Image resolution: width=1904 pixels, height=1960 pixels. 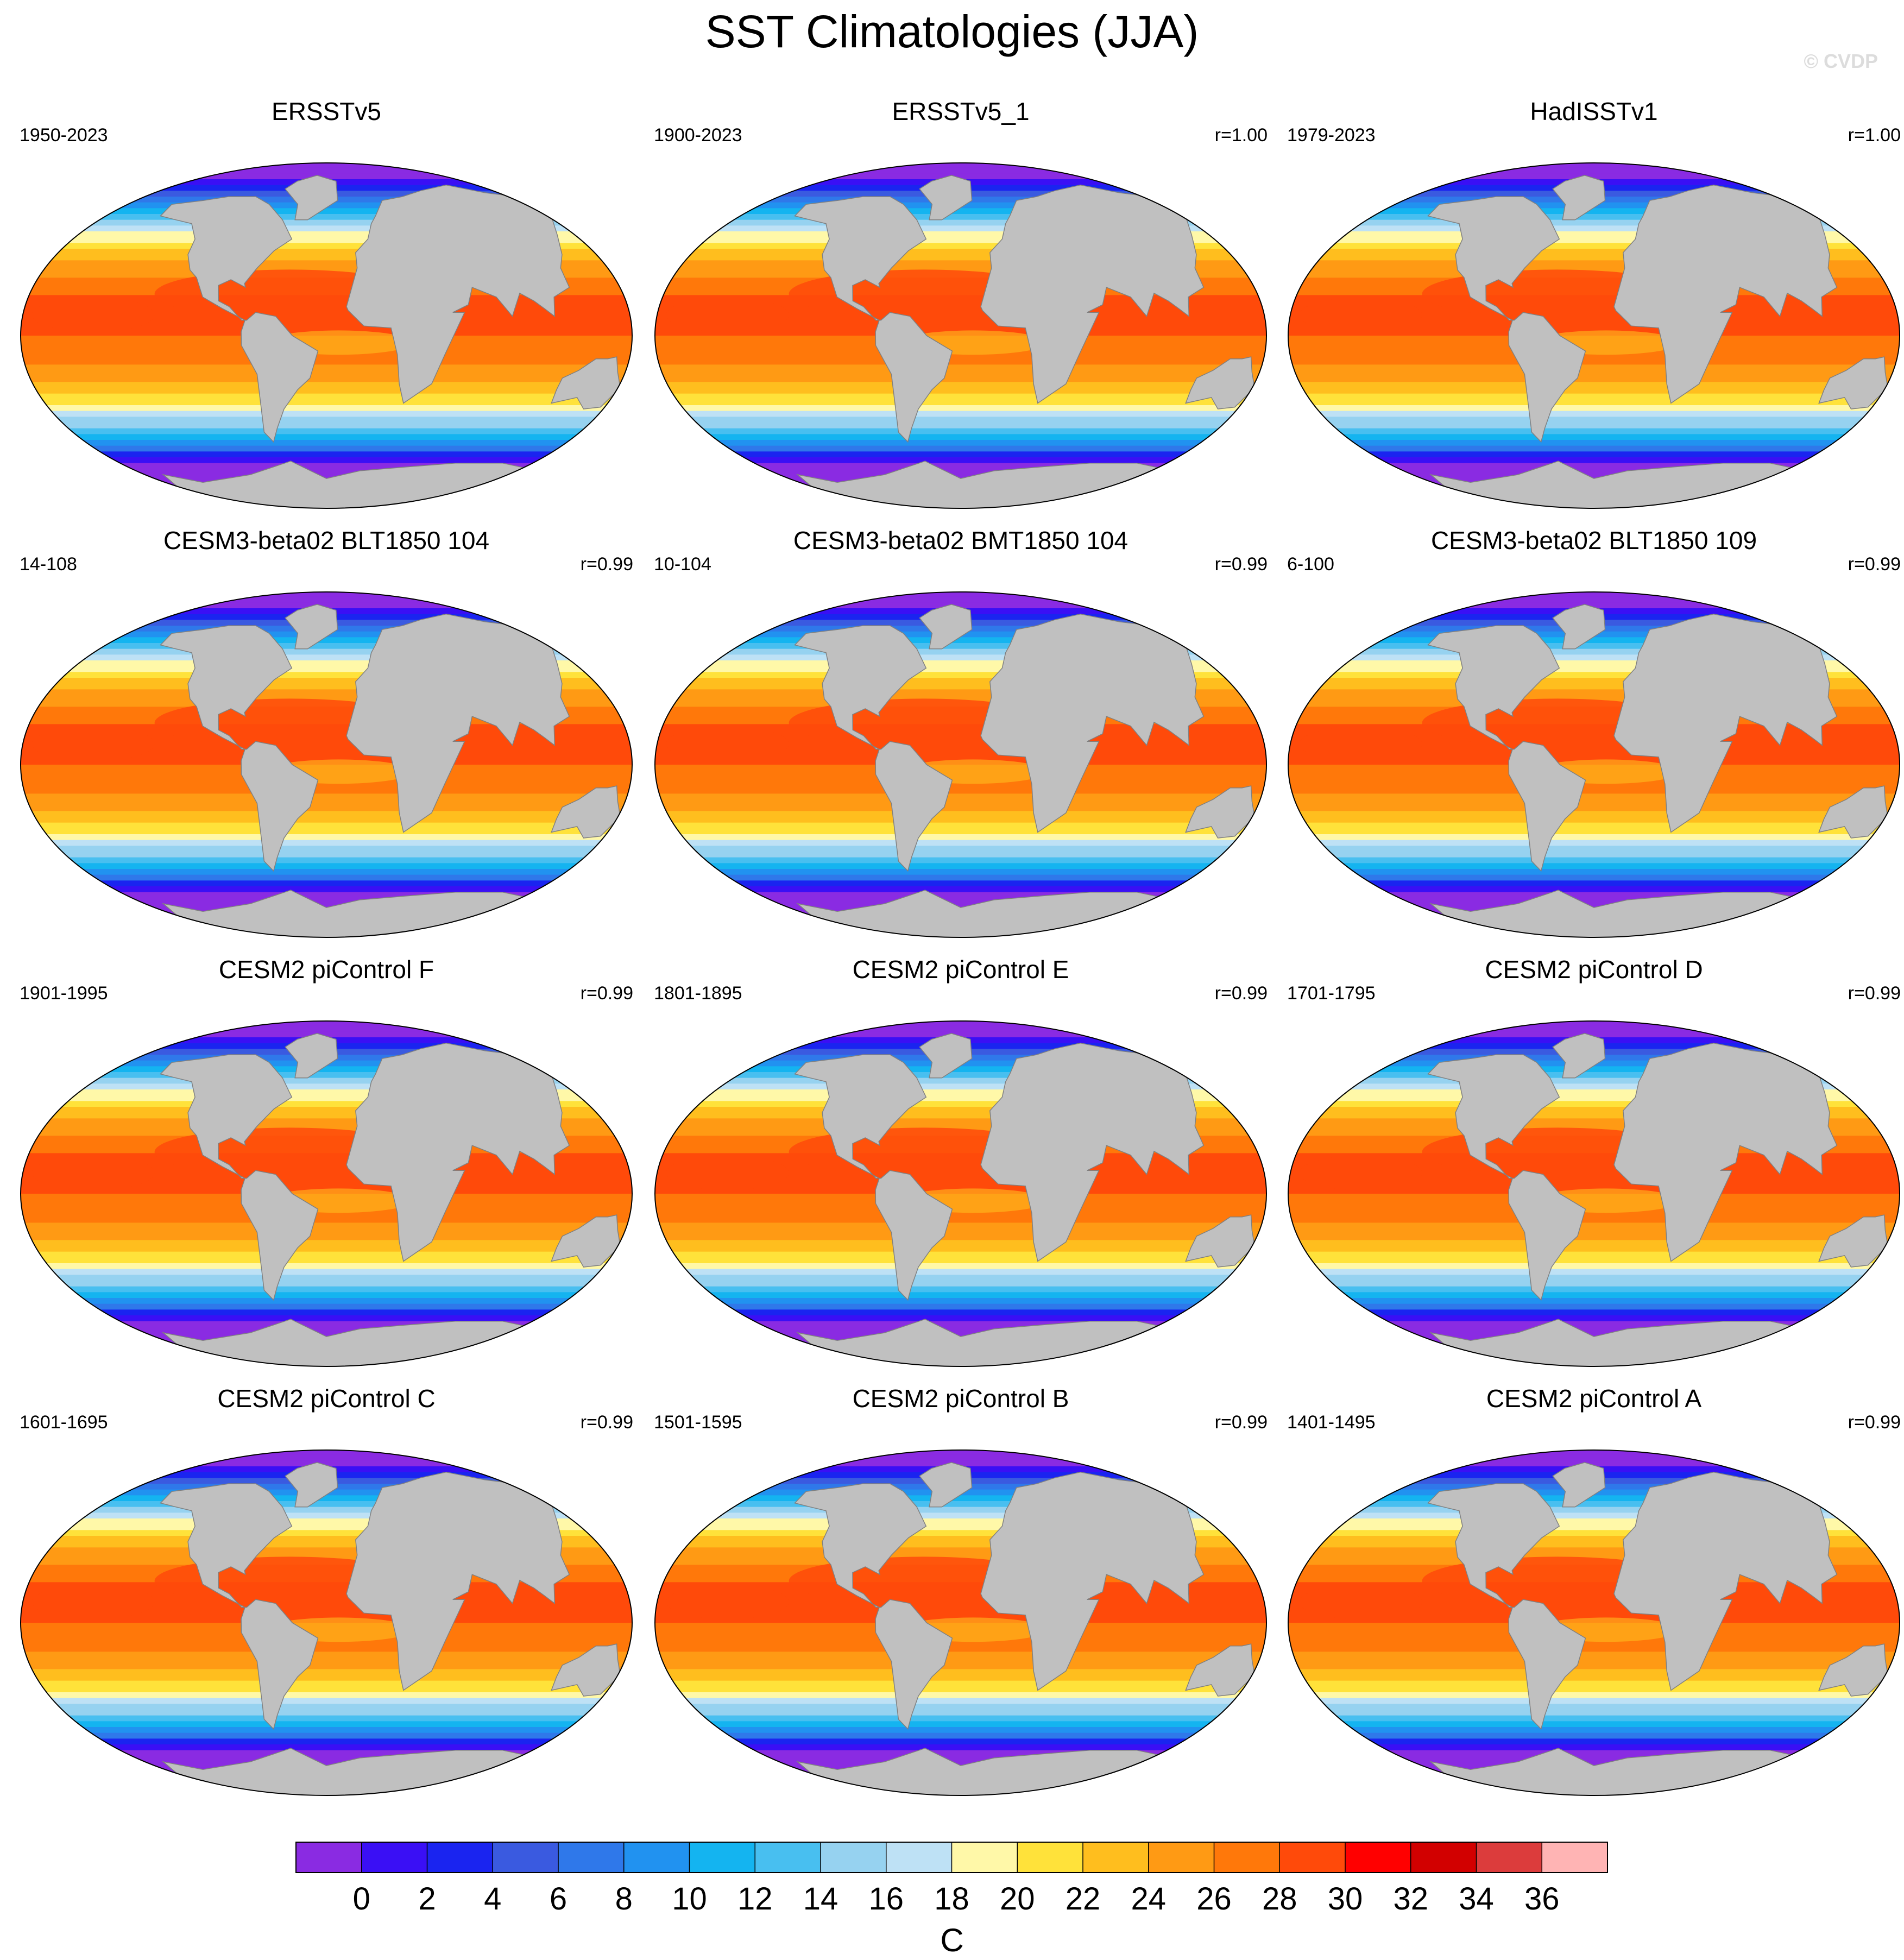 I want to click on panel-years: 10-104, so click(x=682, y=564).